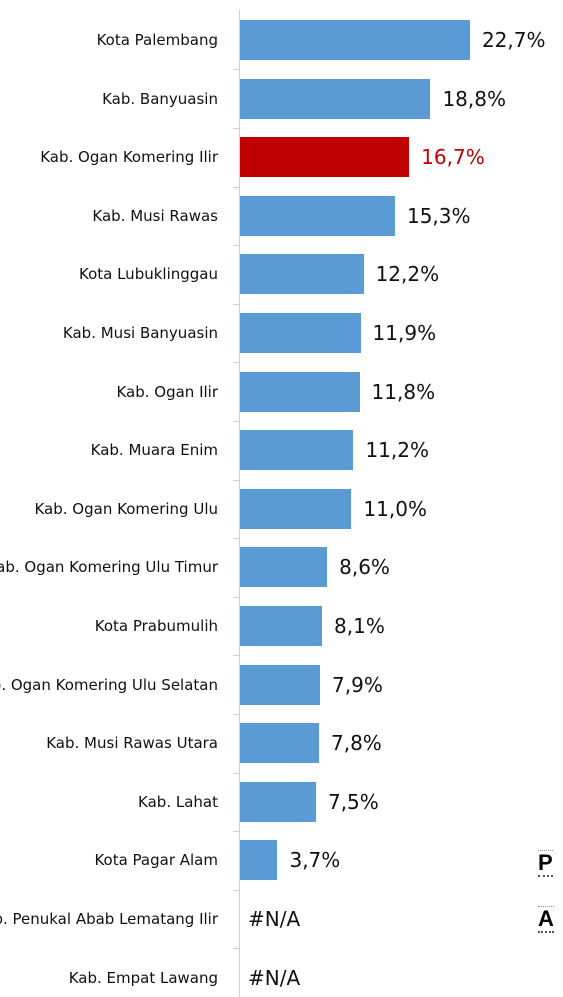  What do you see at coordinates (315, 860) in the screenshot?
I see `value-label: 3,7%` at bounding box center [315, 860].